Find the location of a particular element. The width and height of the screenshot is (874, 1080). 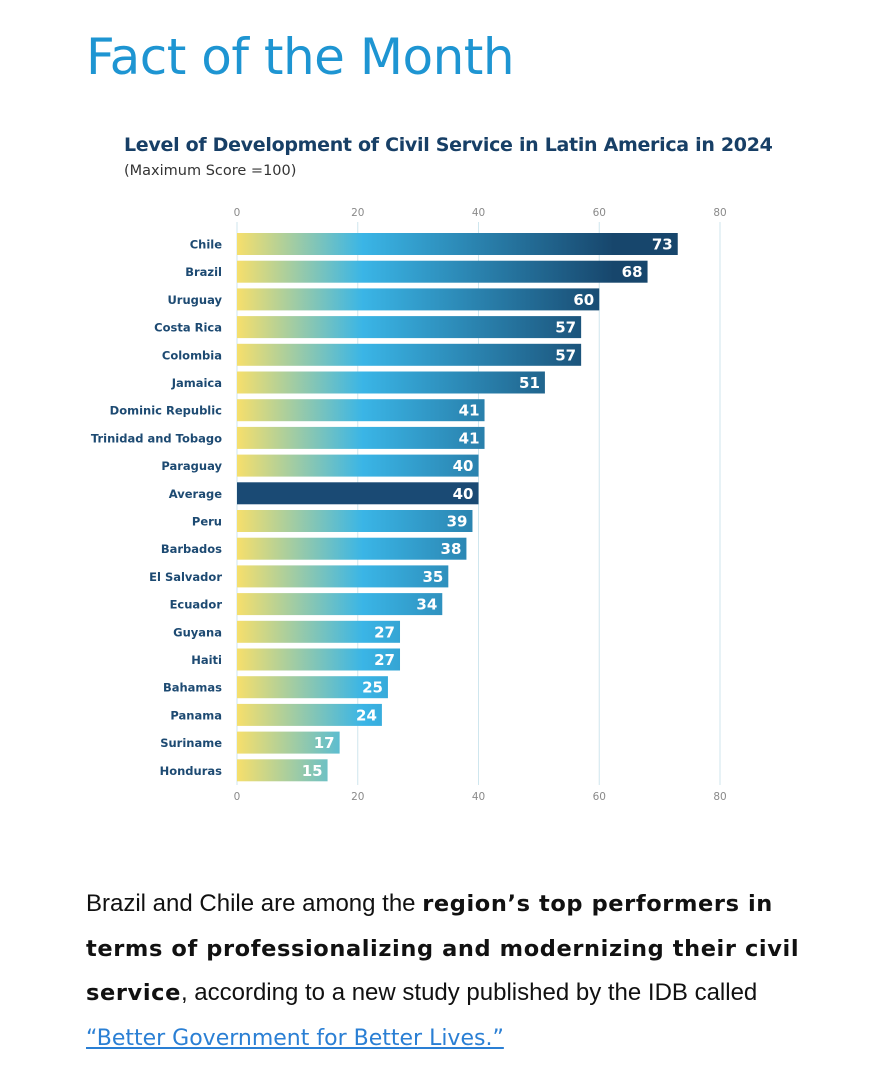

study-link: “Better Government for Better Lives.” is located at coordinates (295, 1038).